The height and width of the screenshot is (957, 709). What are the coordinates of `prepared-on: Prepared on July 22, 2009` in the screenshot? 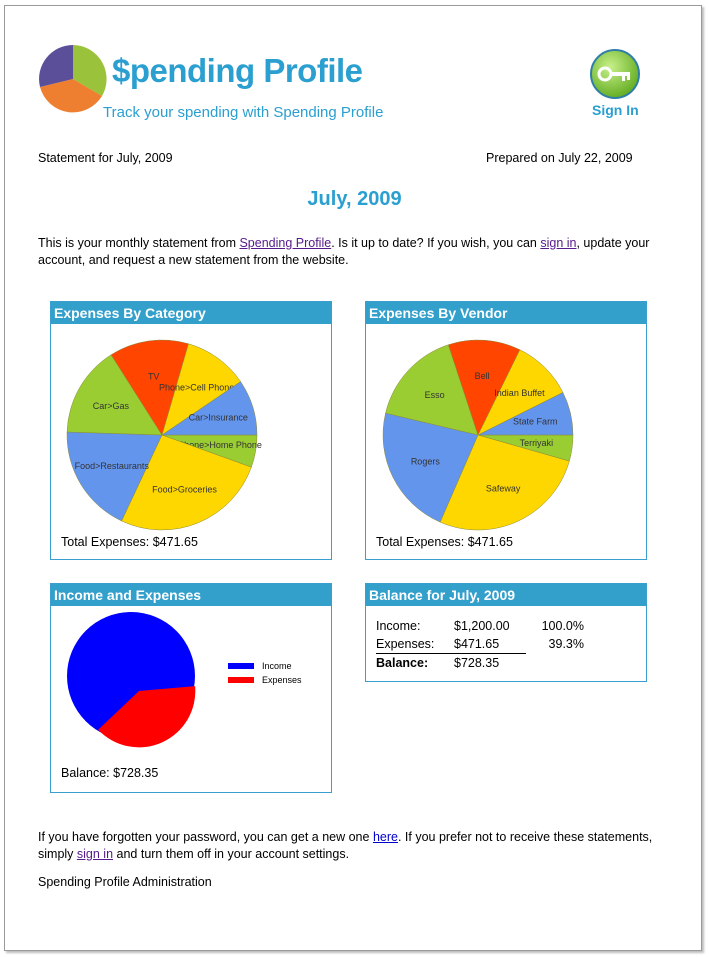 It's located at (559, 158).